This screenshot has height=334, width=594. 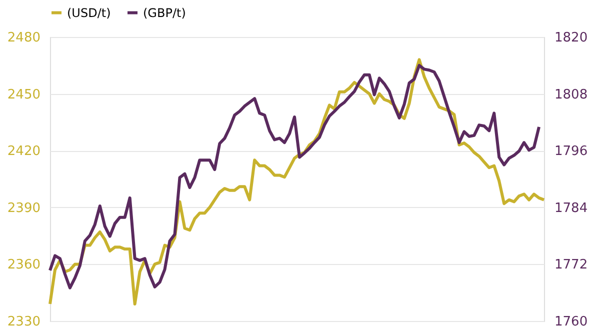 I want to click on y2-tick-label: 1784, so click(x=571, y=208).